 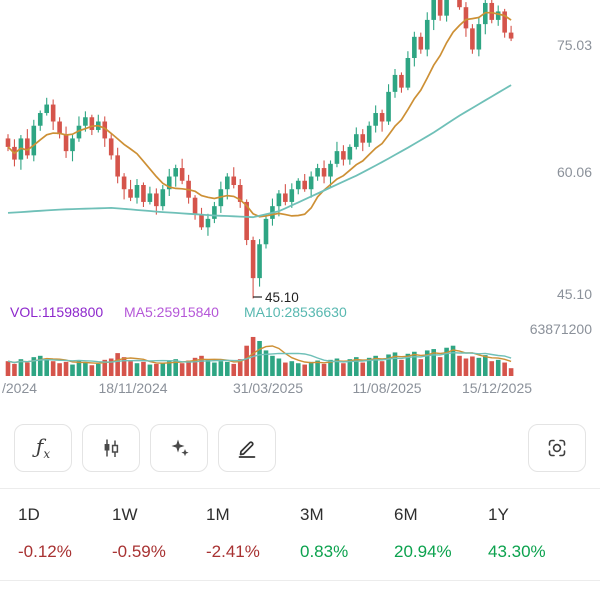 I want to click on indicator-formula-button: ƒx, so click(x=43, y=448).